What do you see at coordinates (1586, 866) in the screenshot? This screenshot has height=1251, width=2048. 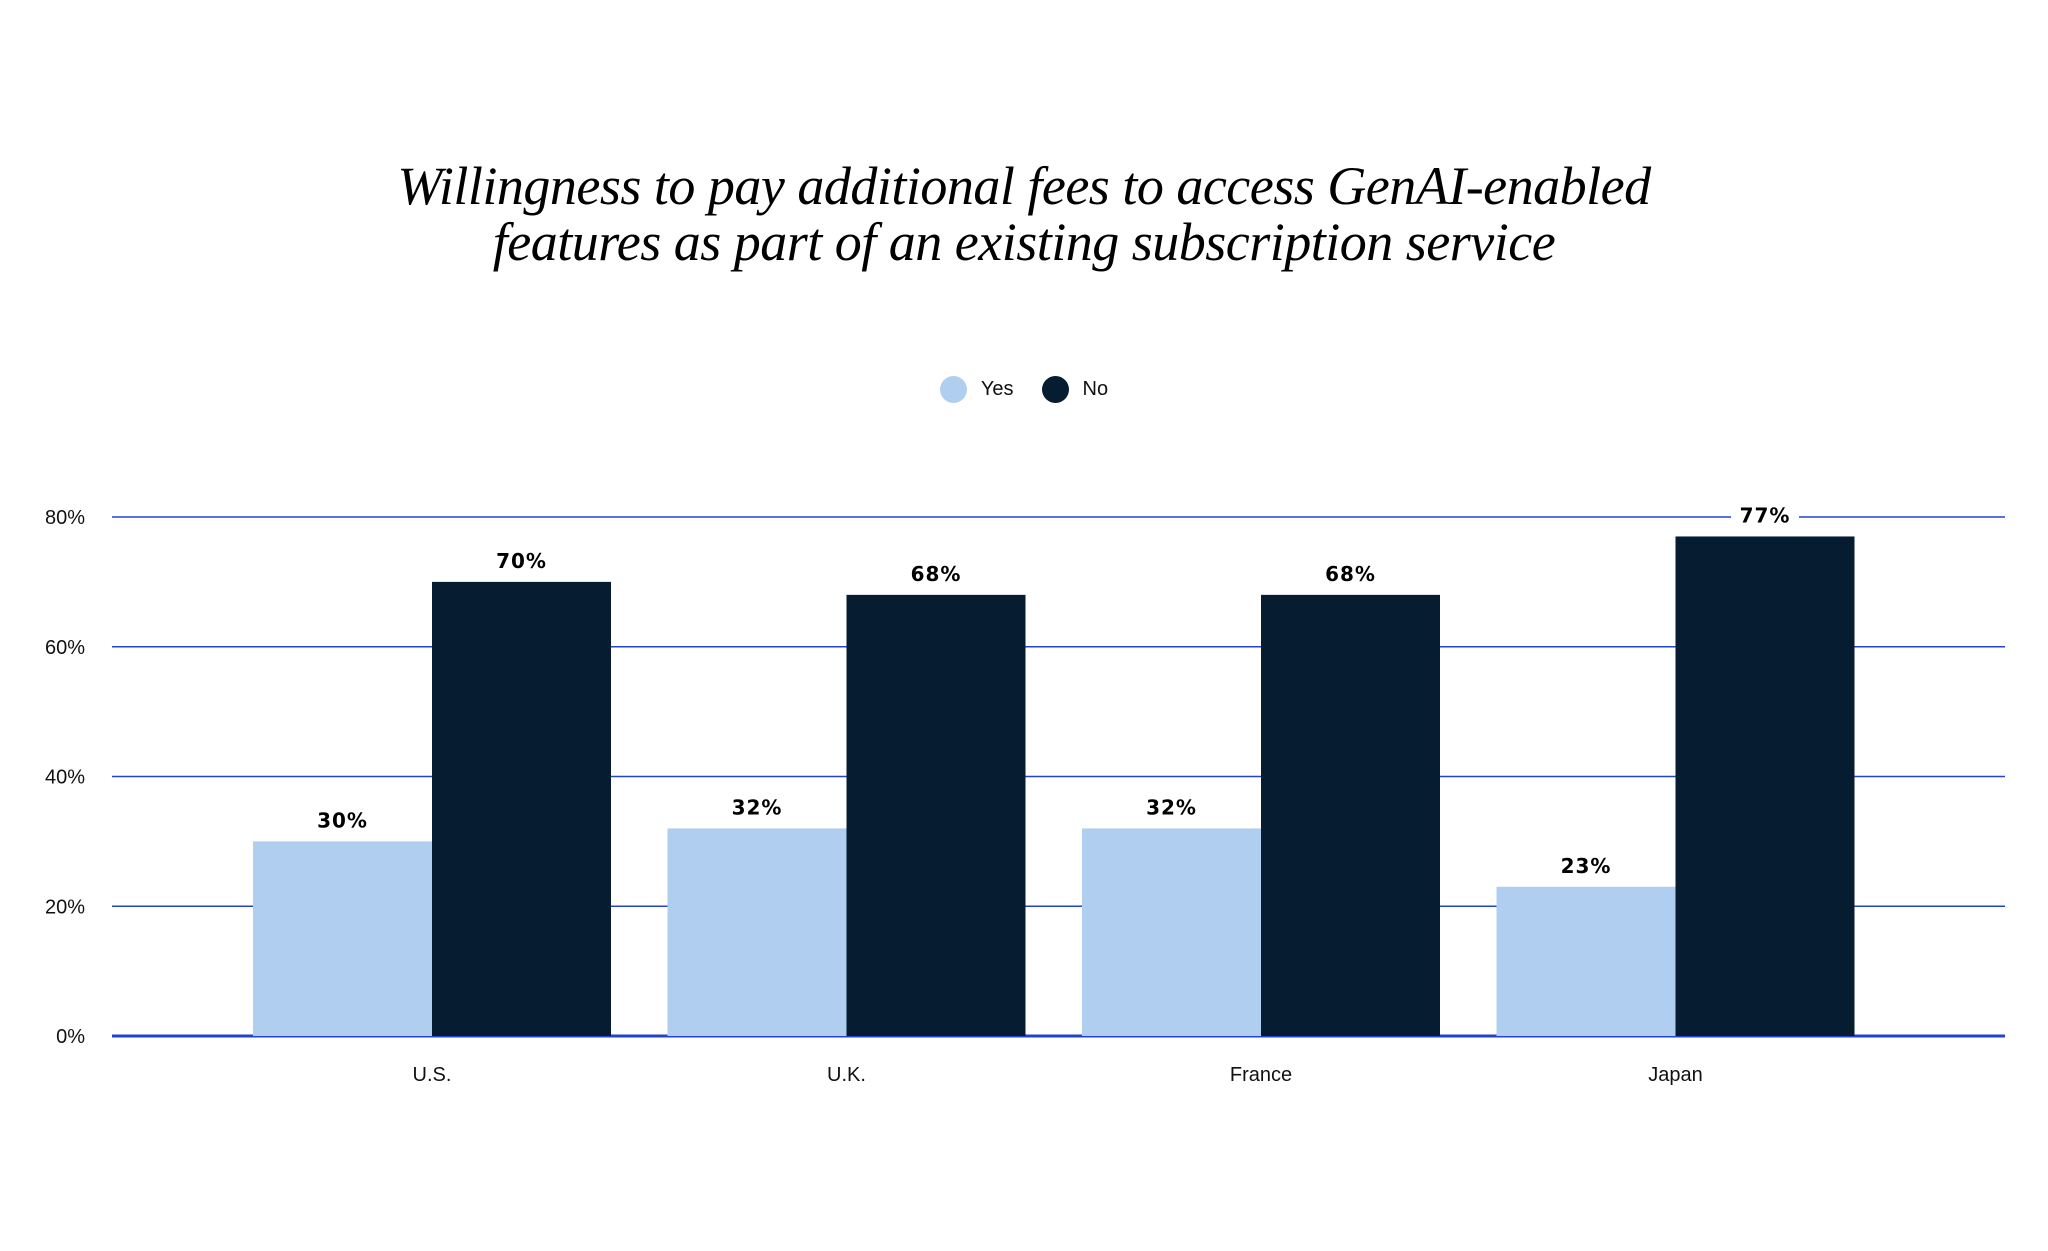 I see `data-label: 23%` at bounding box center [1586, 866].